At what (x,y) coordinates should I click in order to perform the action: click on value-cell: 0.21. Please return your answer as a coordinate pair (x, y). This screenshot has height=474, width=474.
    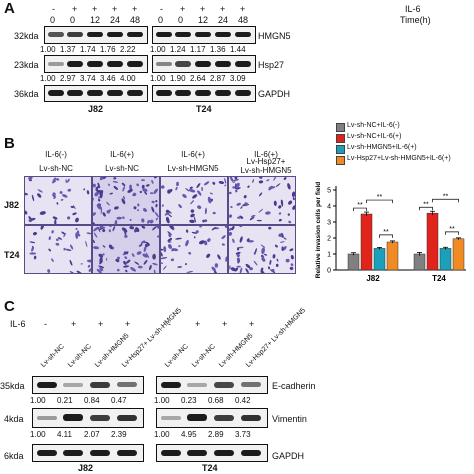
    Looking at the image, I should click on (65, 400).